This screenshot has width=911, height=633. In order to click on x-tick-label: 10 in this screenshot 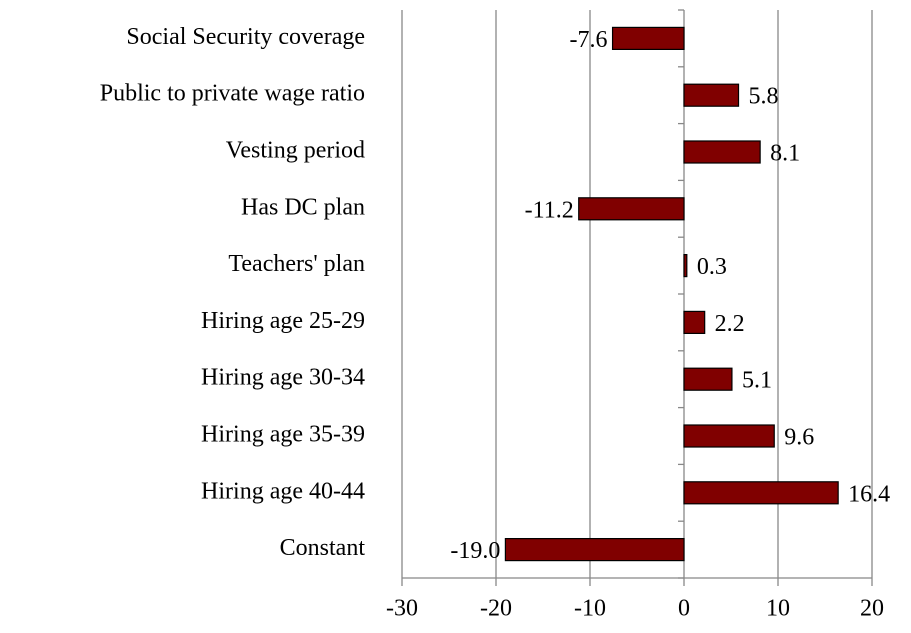, I will do `click(778, 609)`.